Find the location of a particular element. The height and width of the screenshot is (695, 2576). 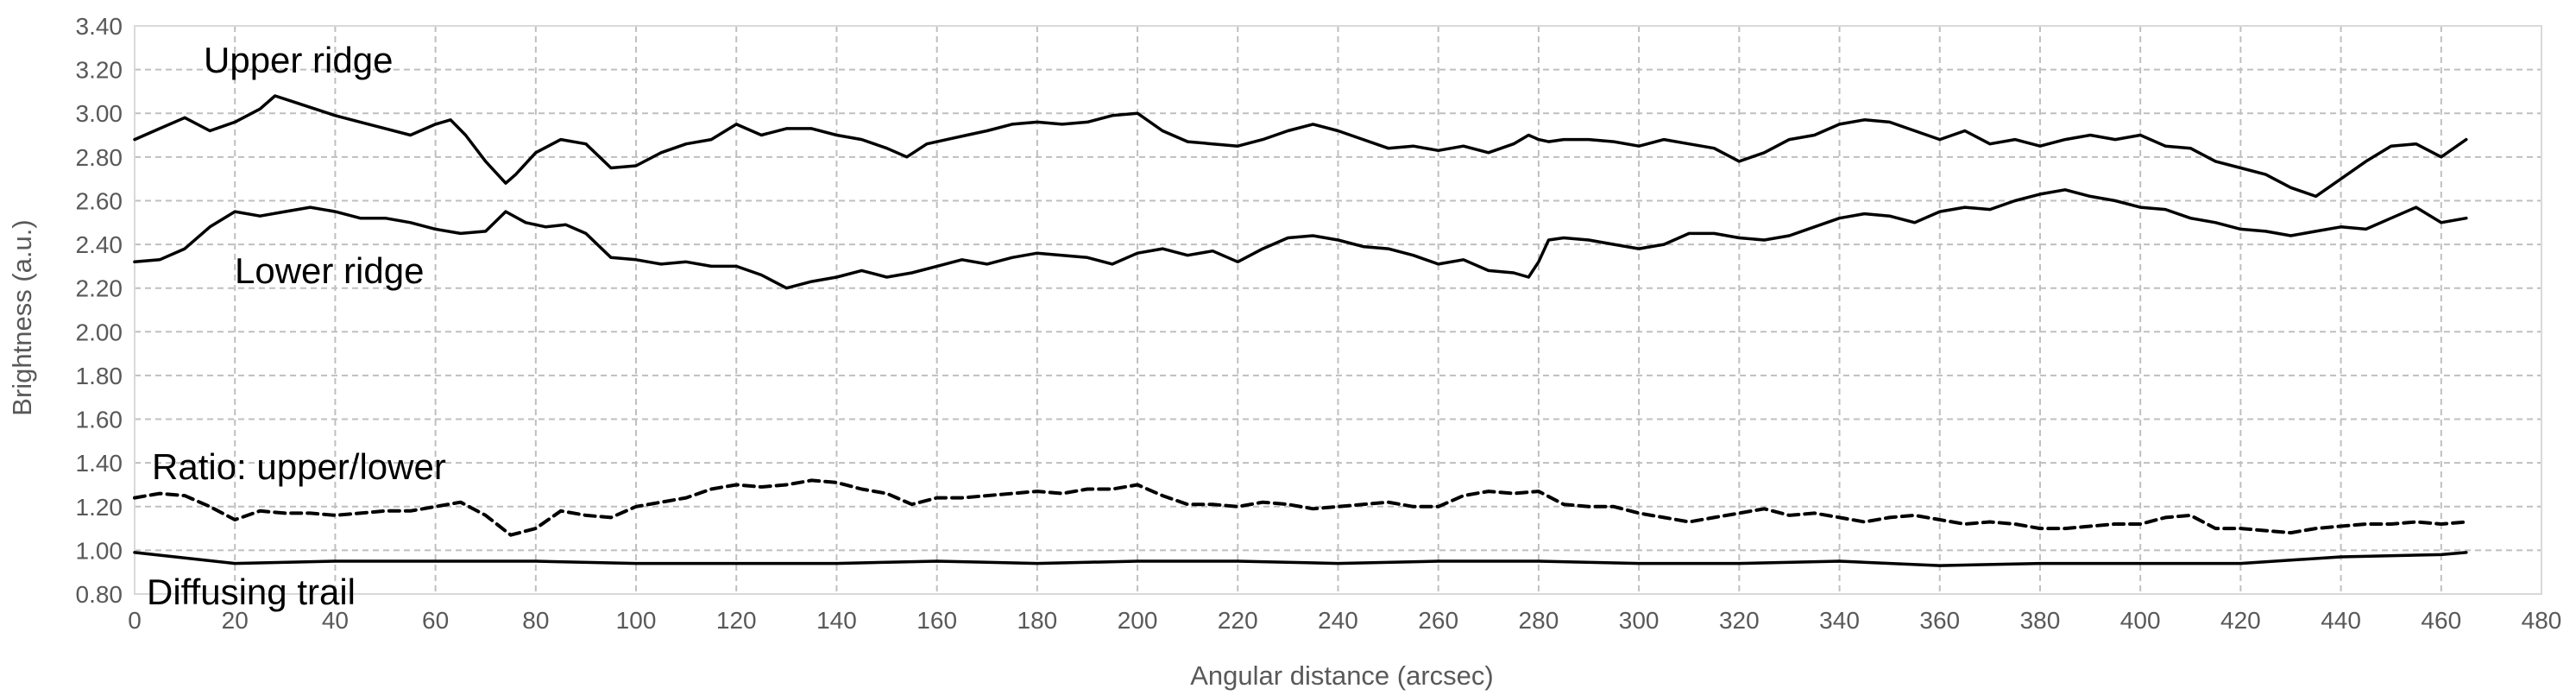

y-tick-label: 2.40 is located at coordinates (100, 244).